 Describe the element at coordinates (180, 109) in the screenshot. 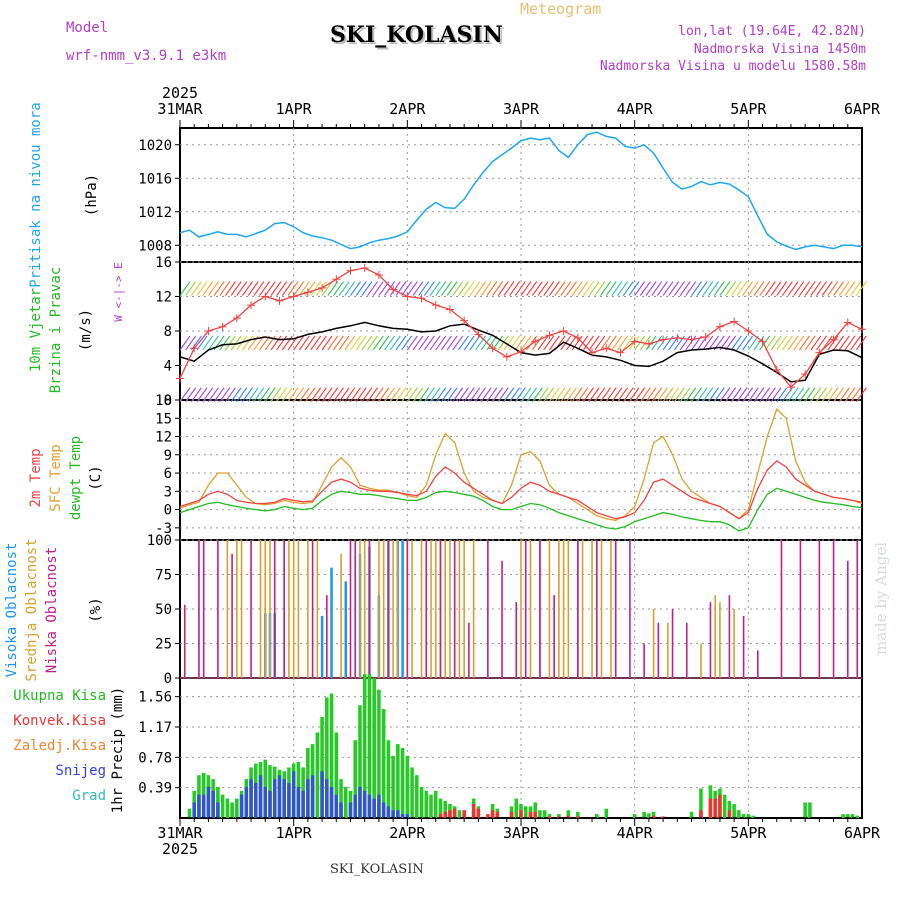

I see `time-tick-label: 31MAR` at that location.